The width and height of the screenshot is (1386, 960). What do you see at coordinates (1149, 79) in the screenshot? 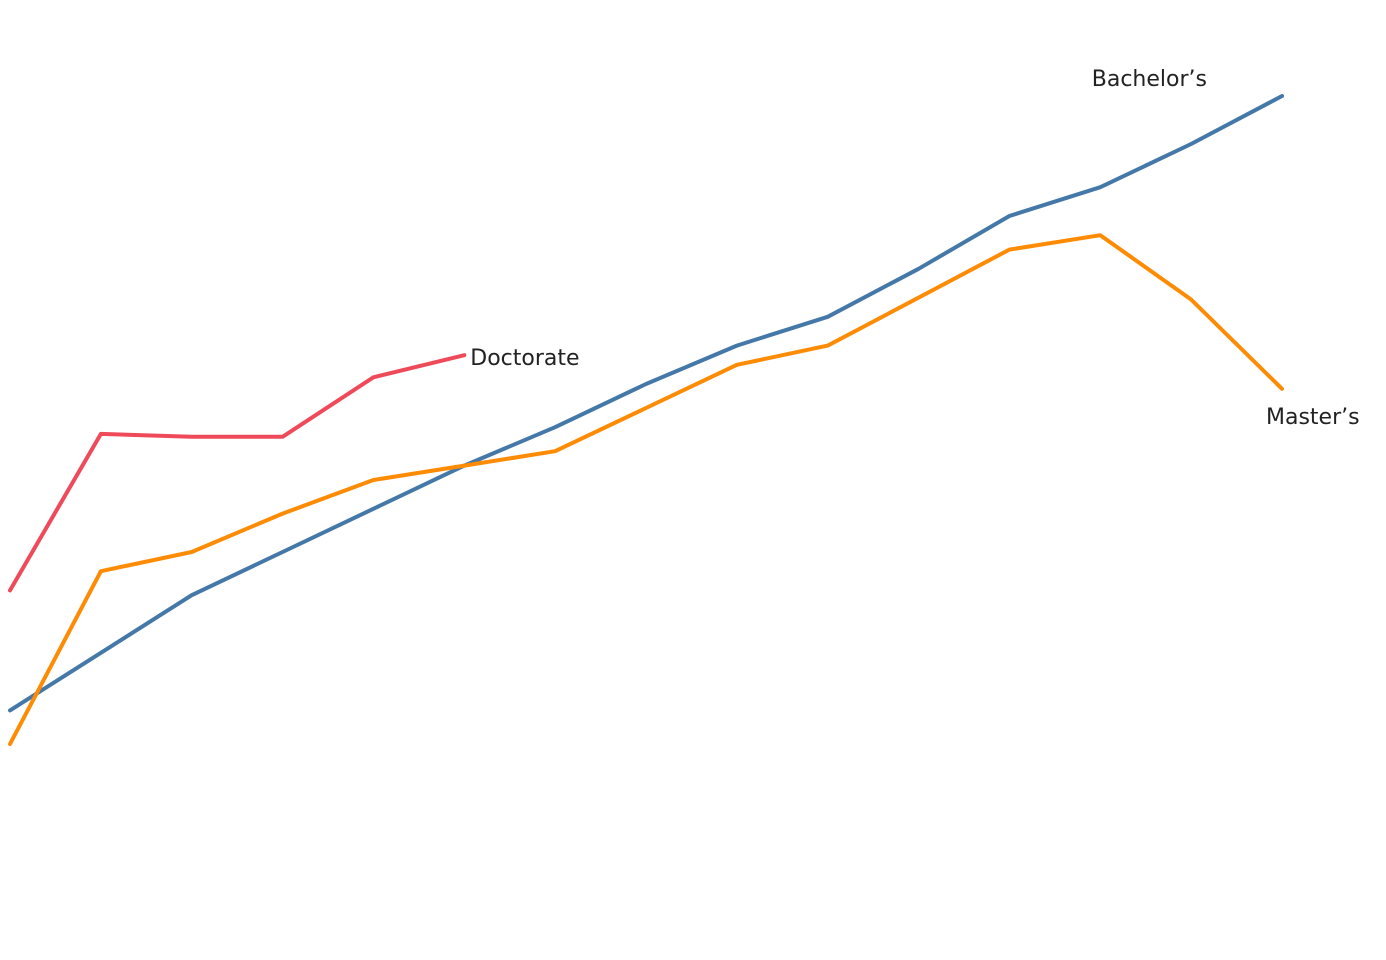
I see `series-label-bachelors: Bachelor’s` at bounding box center [1149, 79].